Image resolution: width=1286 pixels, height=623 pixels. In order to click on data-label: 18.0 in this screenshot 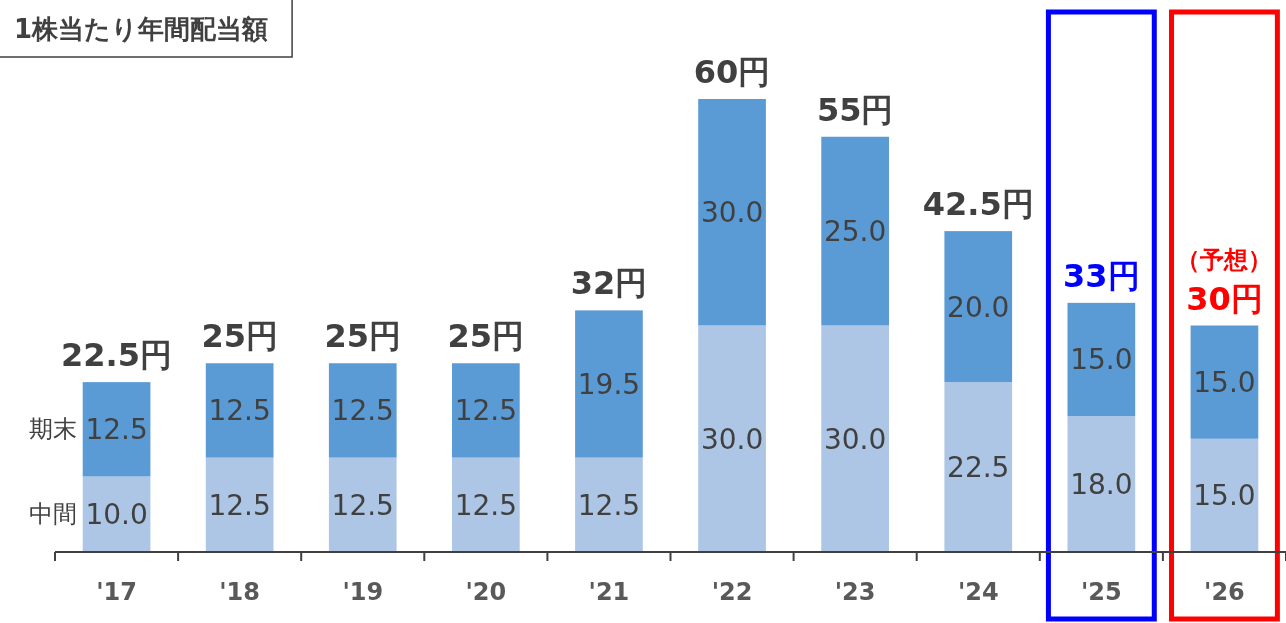, I will do `click(1101, 485)`.